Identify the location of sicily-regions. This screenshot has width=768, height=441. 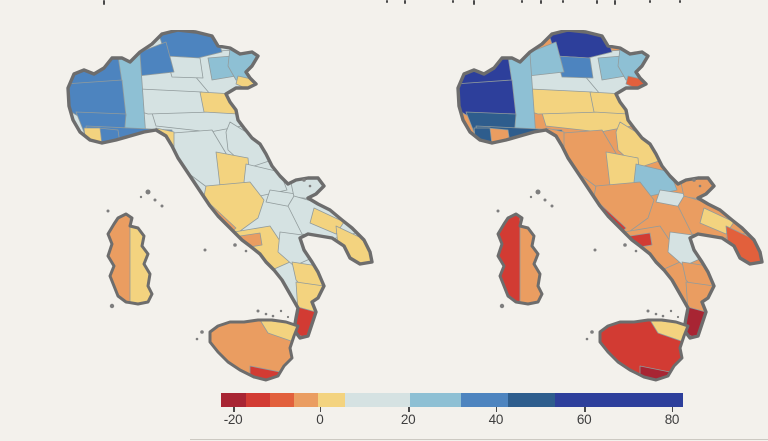
(644, 350).